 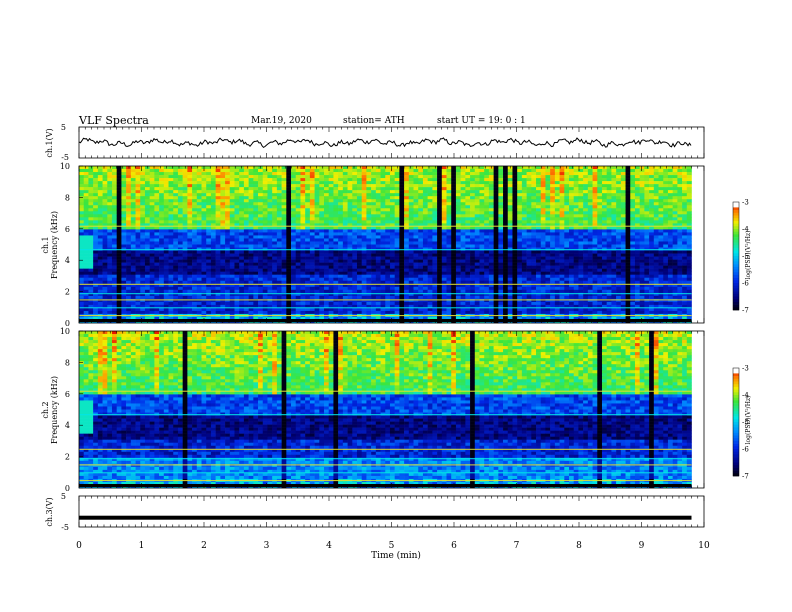 I want to click on figure-title: VLF Spectra, so click(x=113, y=120).